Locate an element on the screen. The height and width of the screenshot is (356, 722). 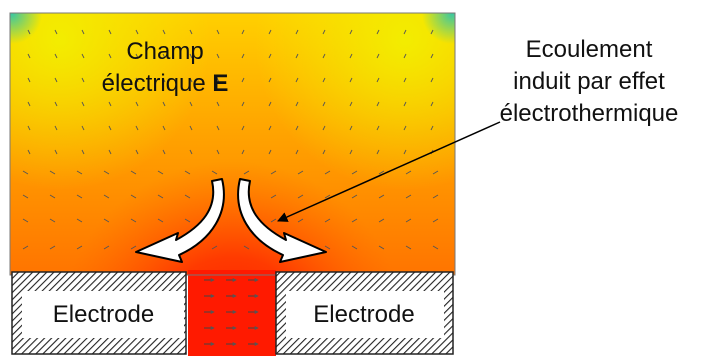
electrode-left-label: Electrode is located at coordinates (103, 314).